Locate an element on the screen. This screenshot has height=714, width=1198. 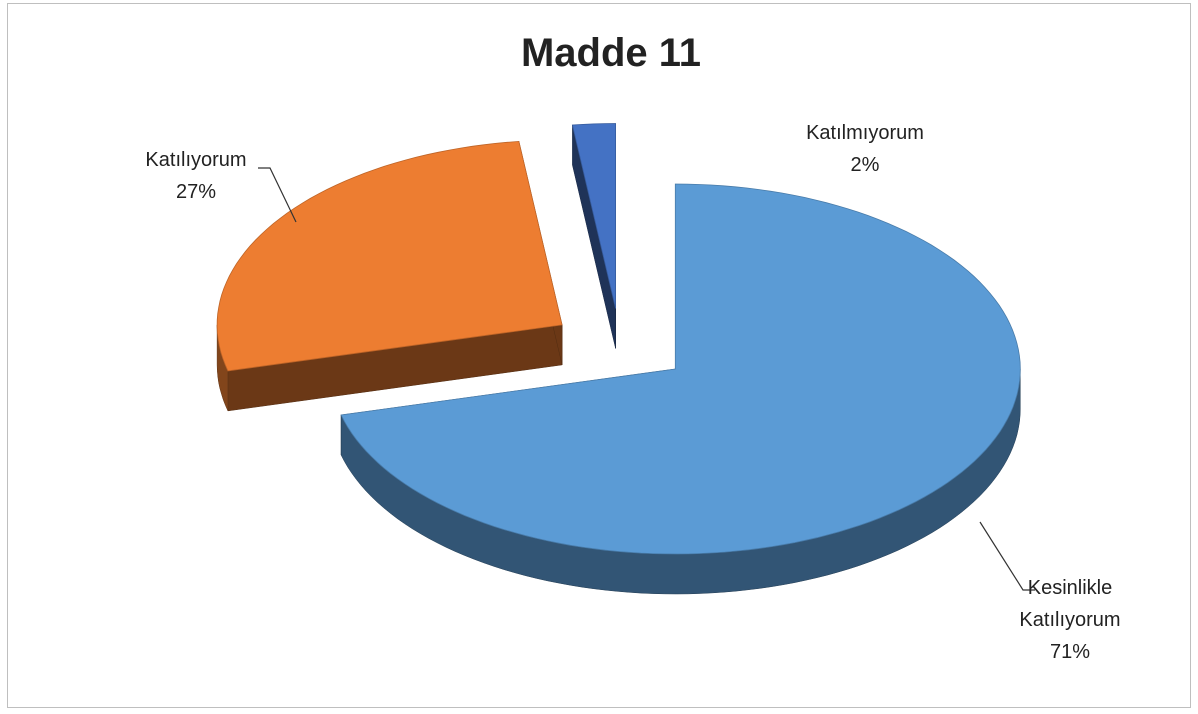
data-label: Katılıyorum 27% is located at coordinates (196, 176).